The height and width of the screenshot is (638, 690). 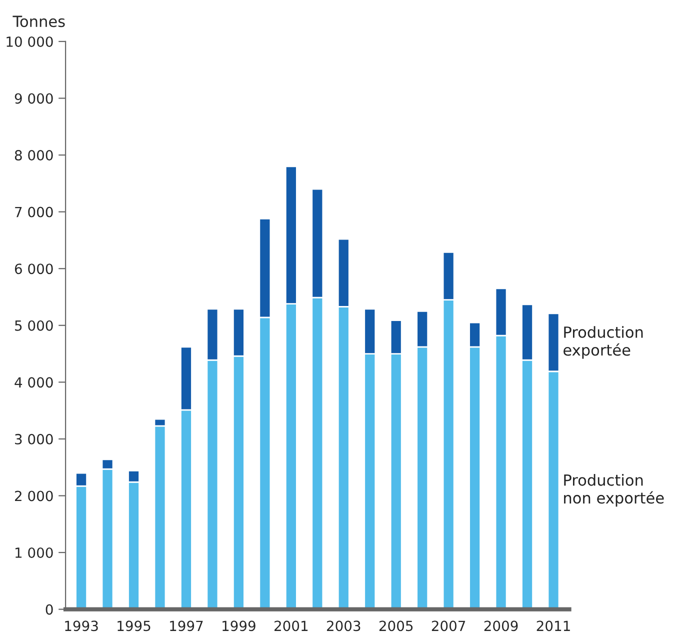 What do you see at coordinates (603, 342) in the screenshot?
I see `series-label: Production exportée` at bounding box center [603, 342].